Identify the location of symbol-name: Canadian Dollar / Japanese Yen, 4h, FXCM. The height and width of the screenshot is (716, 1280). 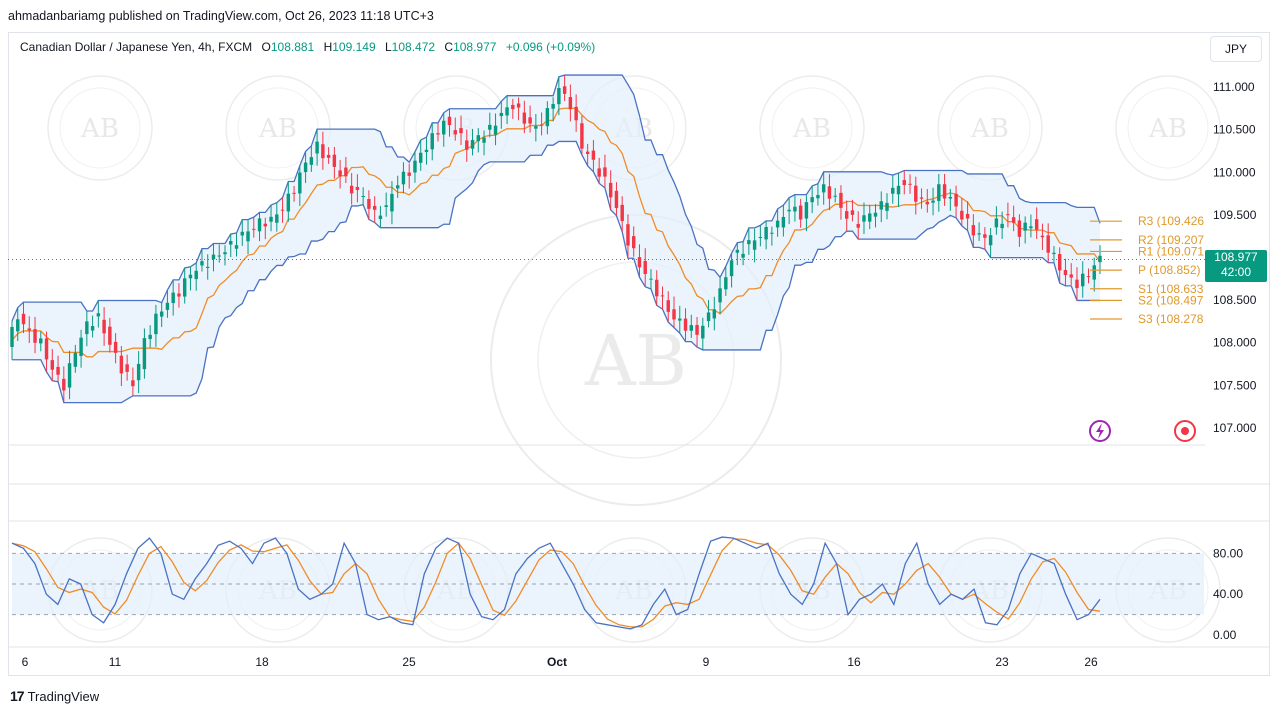
(136, 47).